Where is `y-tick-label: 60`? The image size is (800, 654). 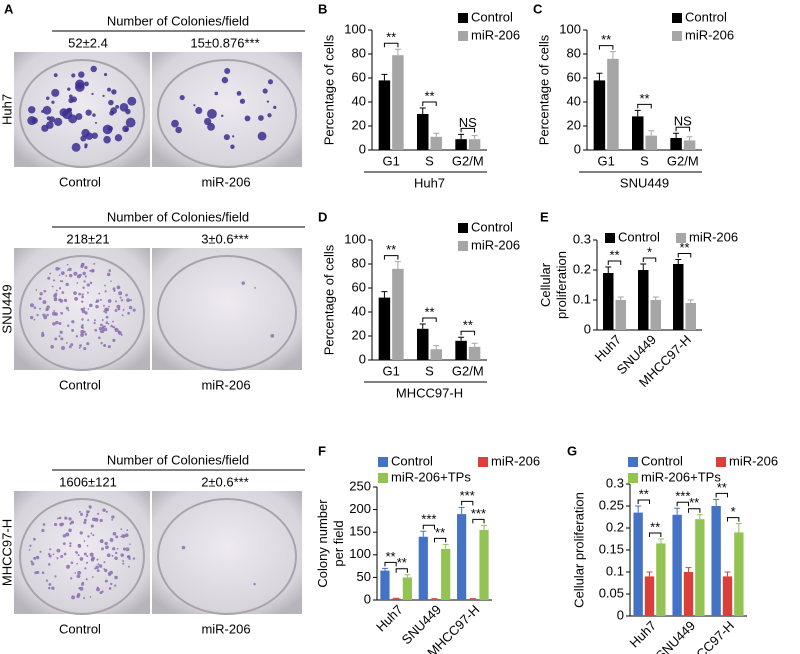 y-tick-label: 60 is located at coordinates (359, 286).